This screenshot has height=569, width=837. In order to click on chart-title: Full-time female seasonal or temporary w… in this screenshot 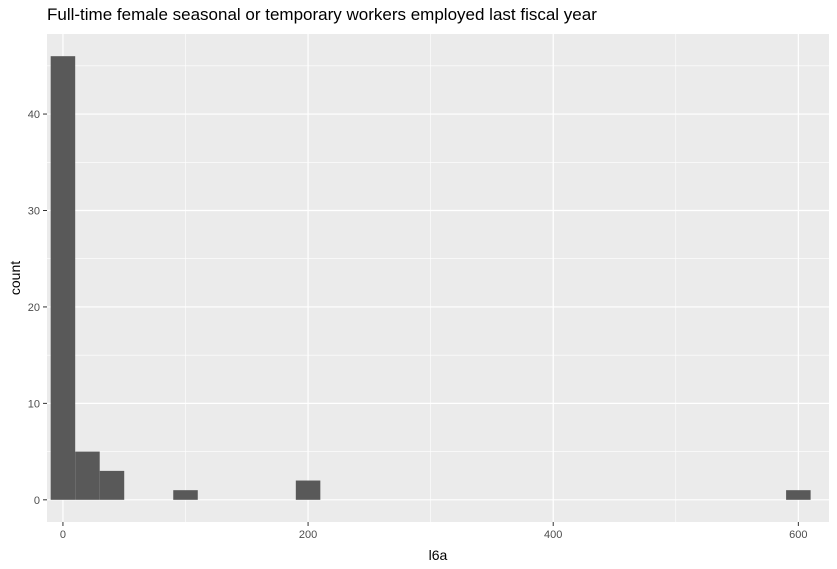, I will do `click(322, 14)`.